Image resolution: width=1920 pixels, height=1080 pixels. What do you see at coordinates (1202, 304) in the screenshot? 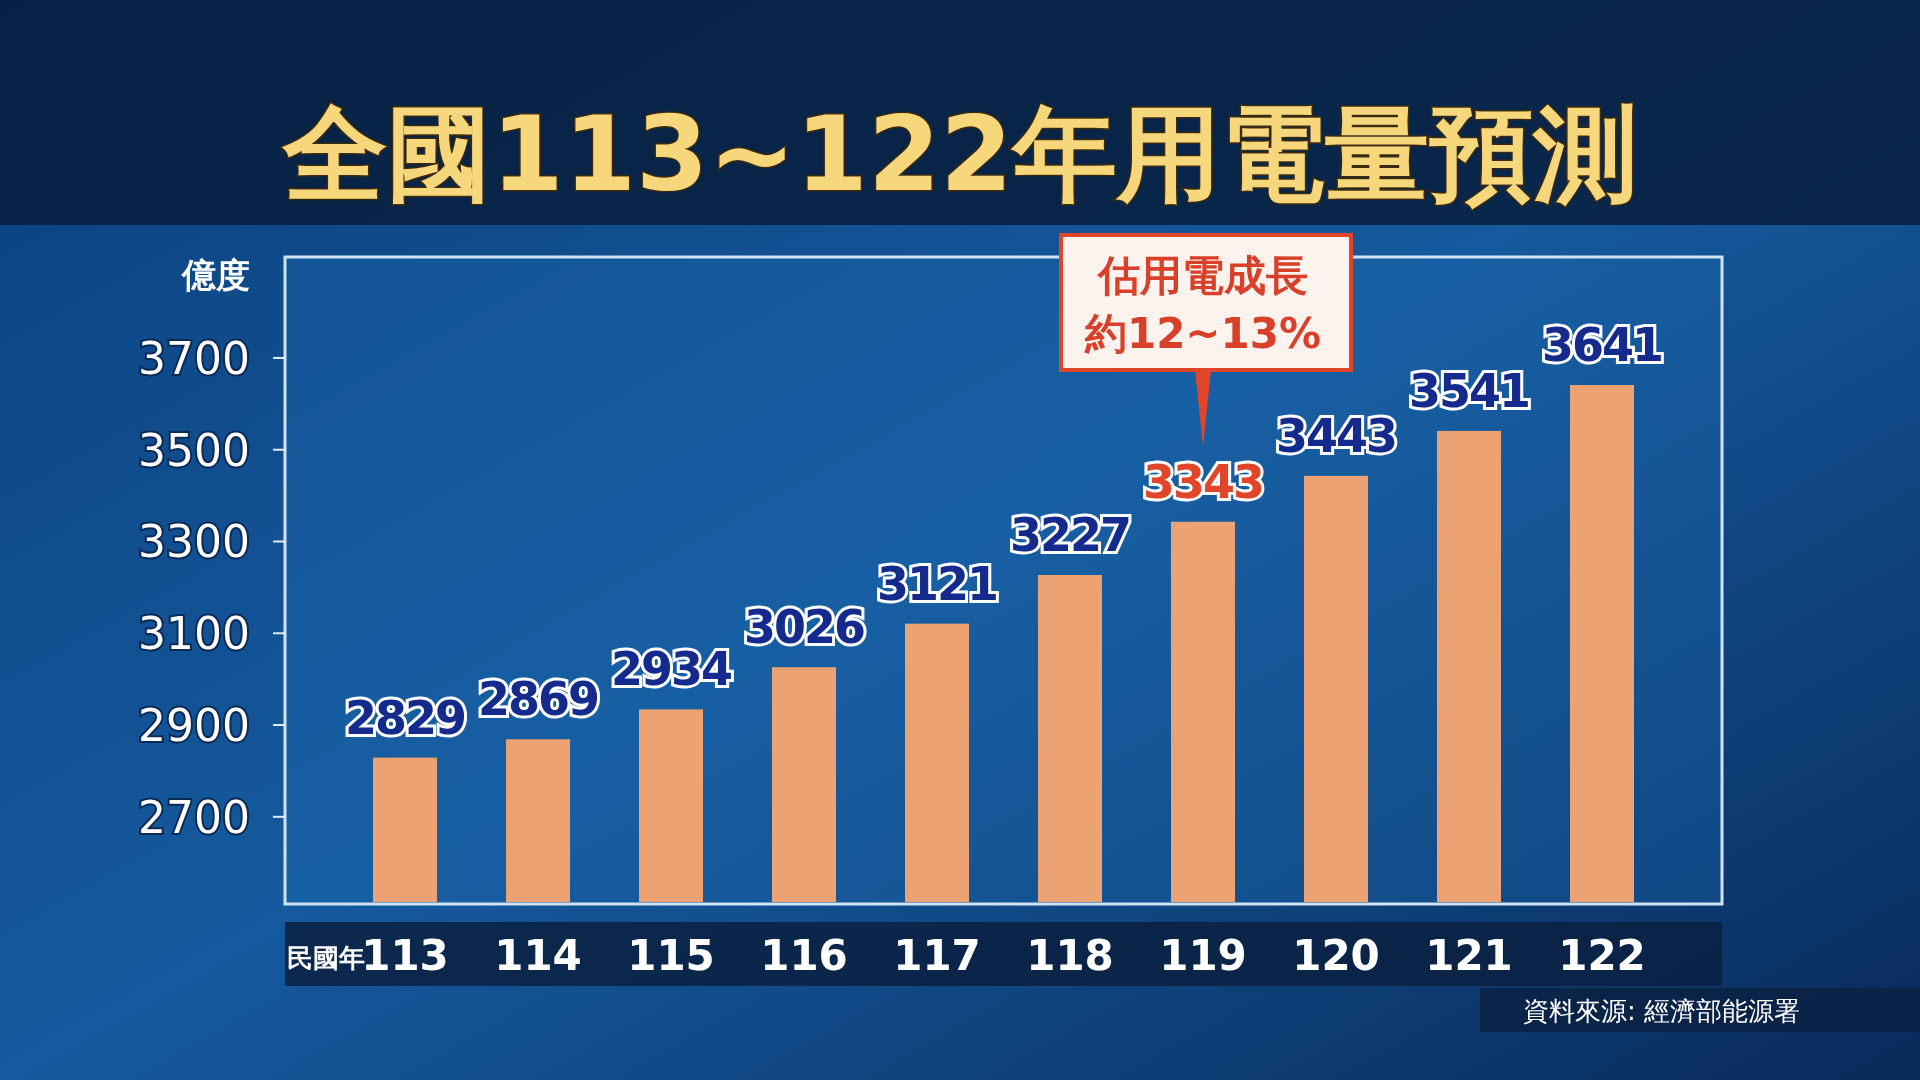
I see `annotation: 估用電成長約12~13%` at bounding box center [1202, 304].